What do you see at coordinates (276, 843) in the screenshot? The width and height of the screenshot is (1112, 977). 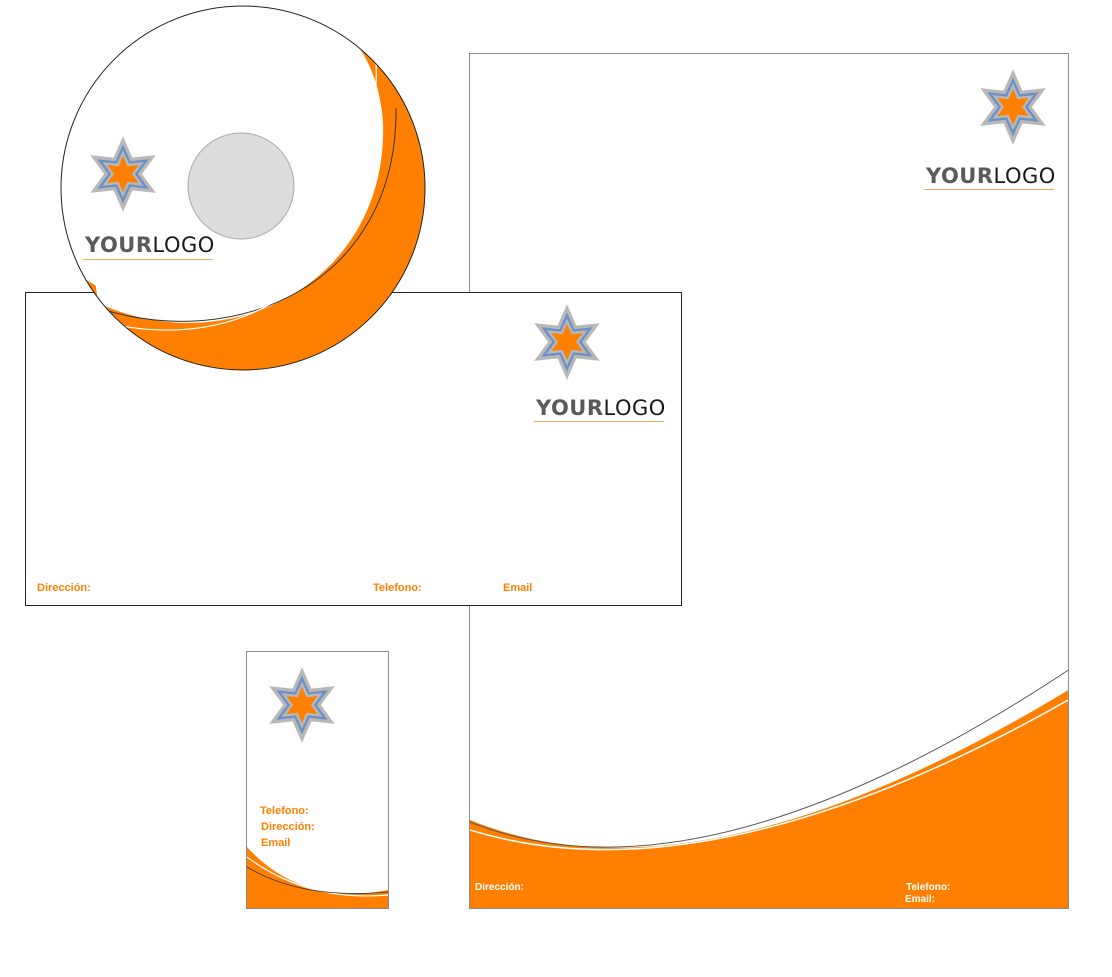 I see `card-email-label: Email` at bounding box center [276, 843].